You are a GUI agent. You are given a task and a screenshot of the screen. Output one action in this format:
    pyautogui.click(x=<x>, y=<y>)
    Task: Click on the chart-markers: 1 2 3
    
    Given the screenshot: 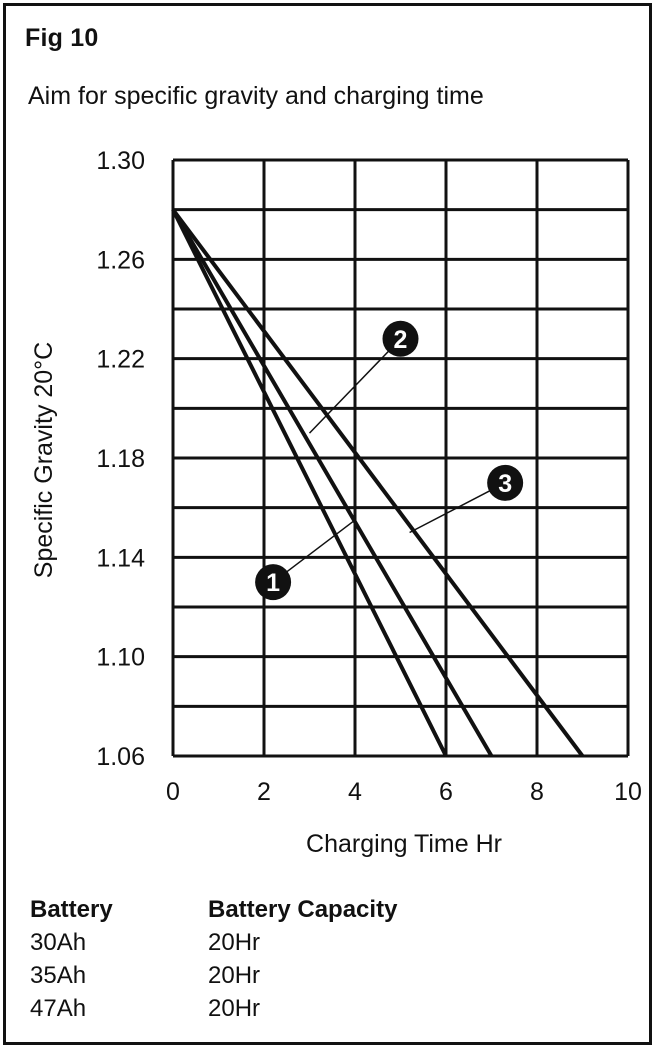 What is the action you would take?
    pyautogui.click(x=389, y=460)
    